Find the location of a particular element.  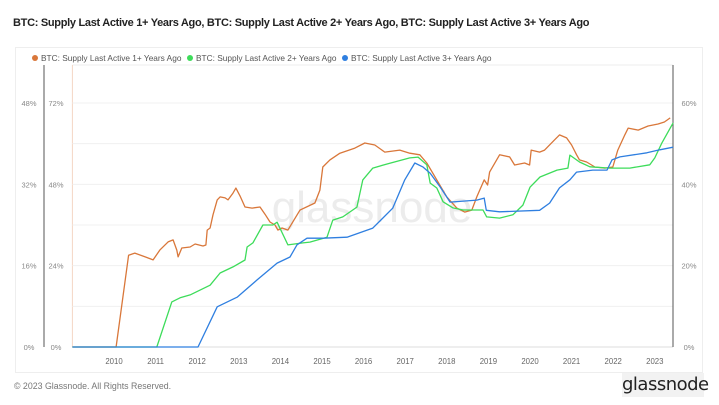

y-tick-label-left_inner: 24% is located at coordinates (55, 266).